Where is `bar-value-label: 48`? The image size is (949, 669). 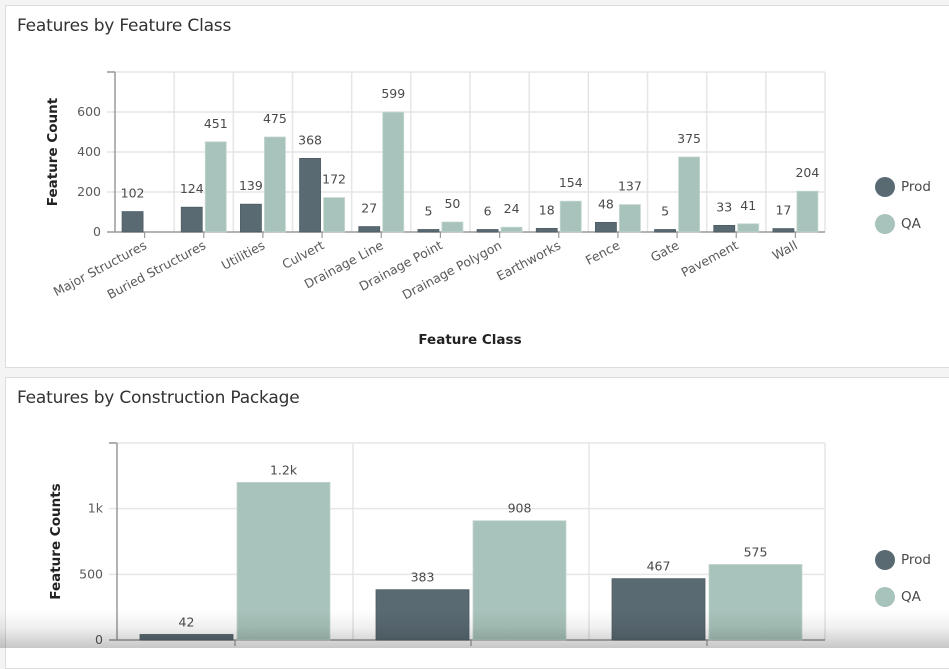
bar-value-label: 48 is located at coordinates (606, 203).